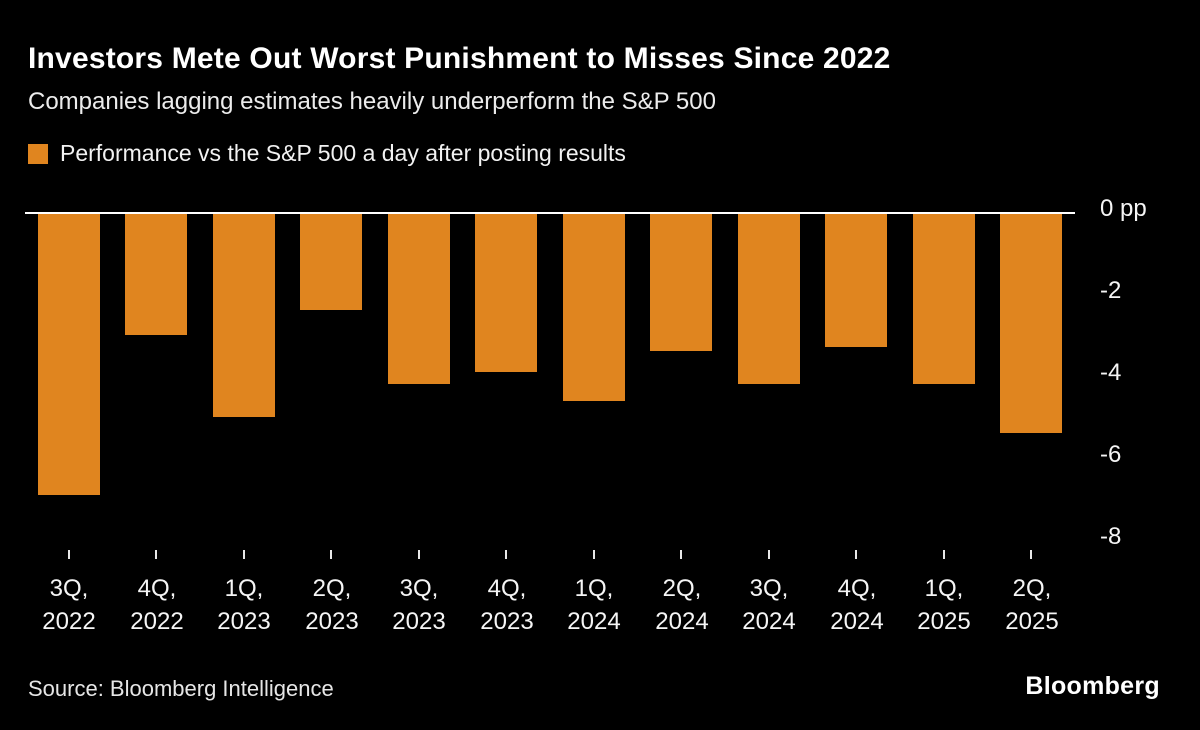  I want to click on x-label: 1Q, 2023, so click(244, 605).